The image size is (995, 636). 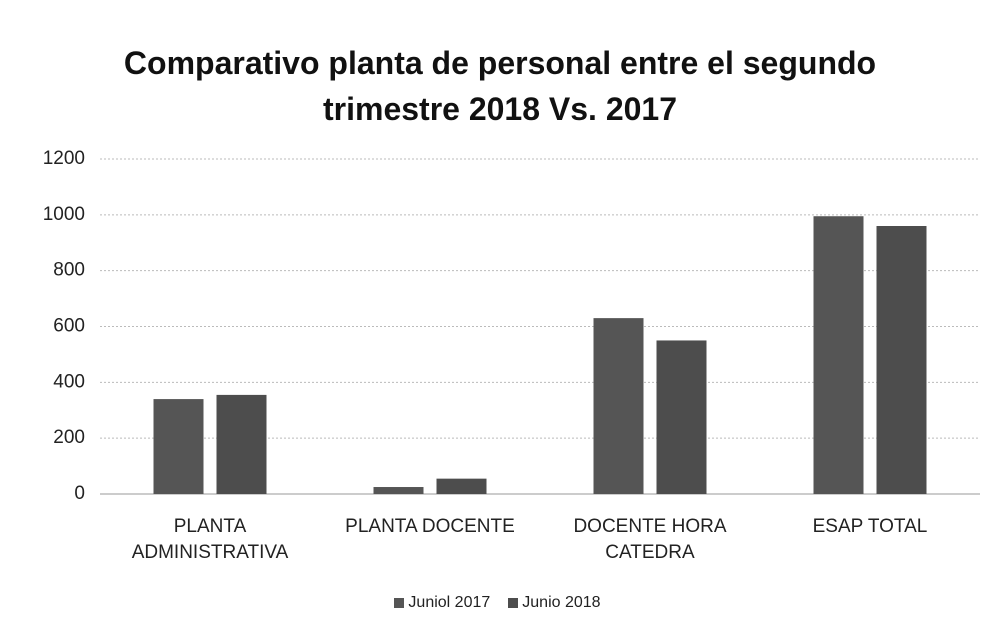 I want to click on x-tick-label: PLANTA DOCENTE, so click(x=430, y=526).